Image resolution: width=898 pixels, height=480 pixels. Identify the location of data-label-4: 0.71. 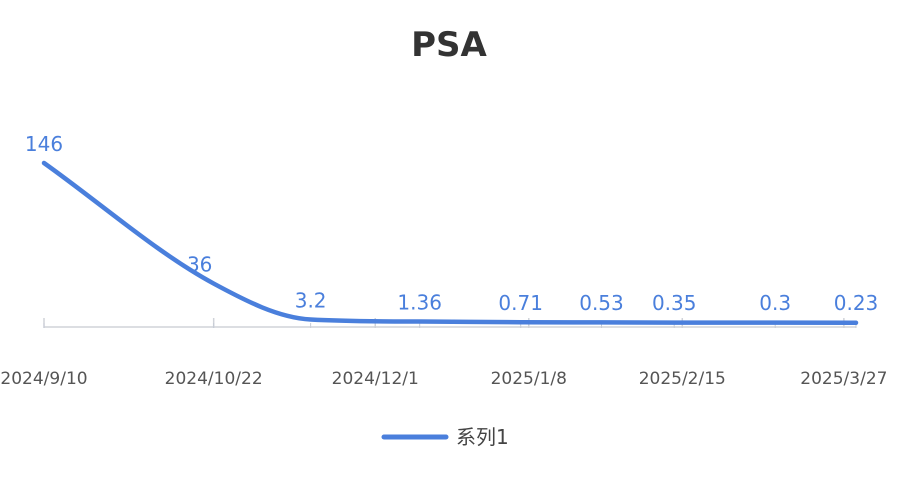
(520, 303).